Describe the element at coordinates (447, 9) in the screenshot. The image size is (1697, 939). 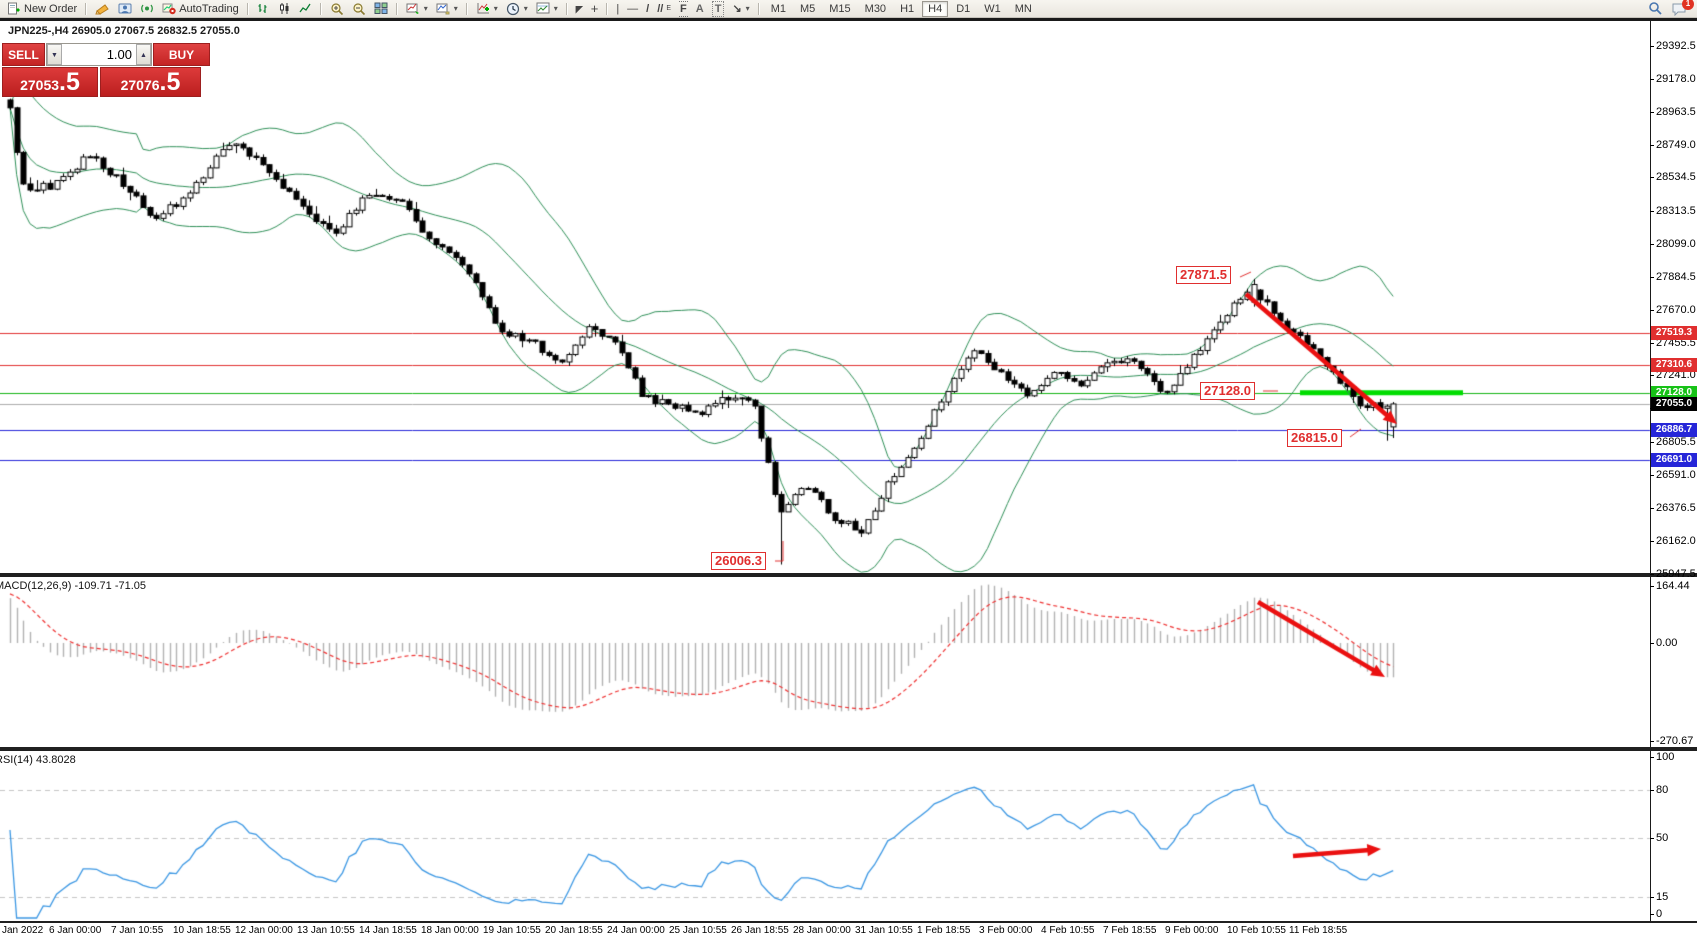
I see `chart-profiles-button: ▾` at that location.